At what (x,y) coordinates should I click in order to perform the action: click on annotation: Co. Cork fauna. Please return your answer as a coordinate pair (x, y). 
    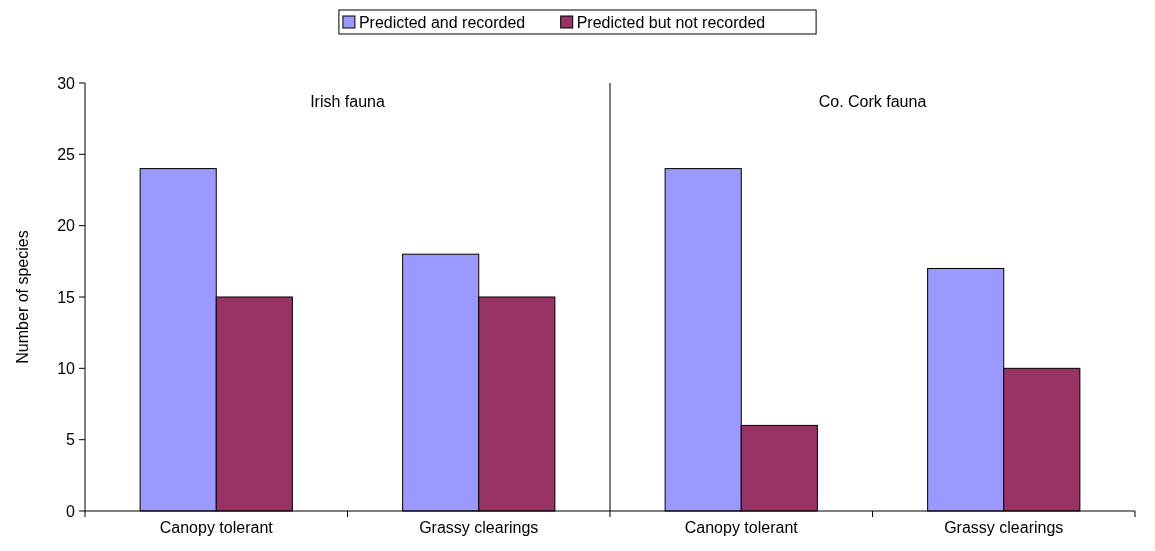
    Looking at the image, I should click on (872, 101).